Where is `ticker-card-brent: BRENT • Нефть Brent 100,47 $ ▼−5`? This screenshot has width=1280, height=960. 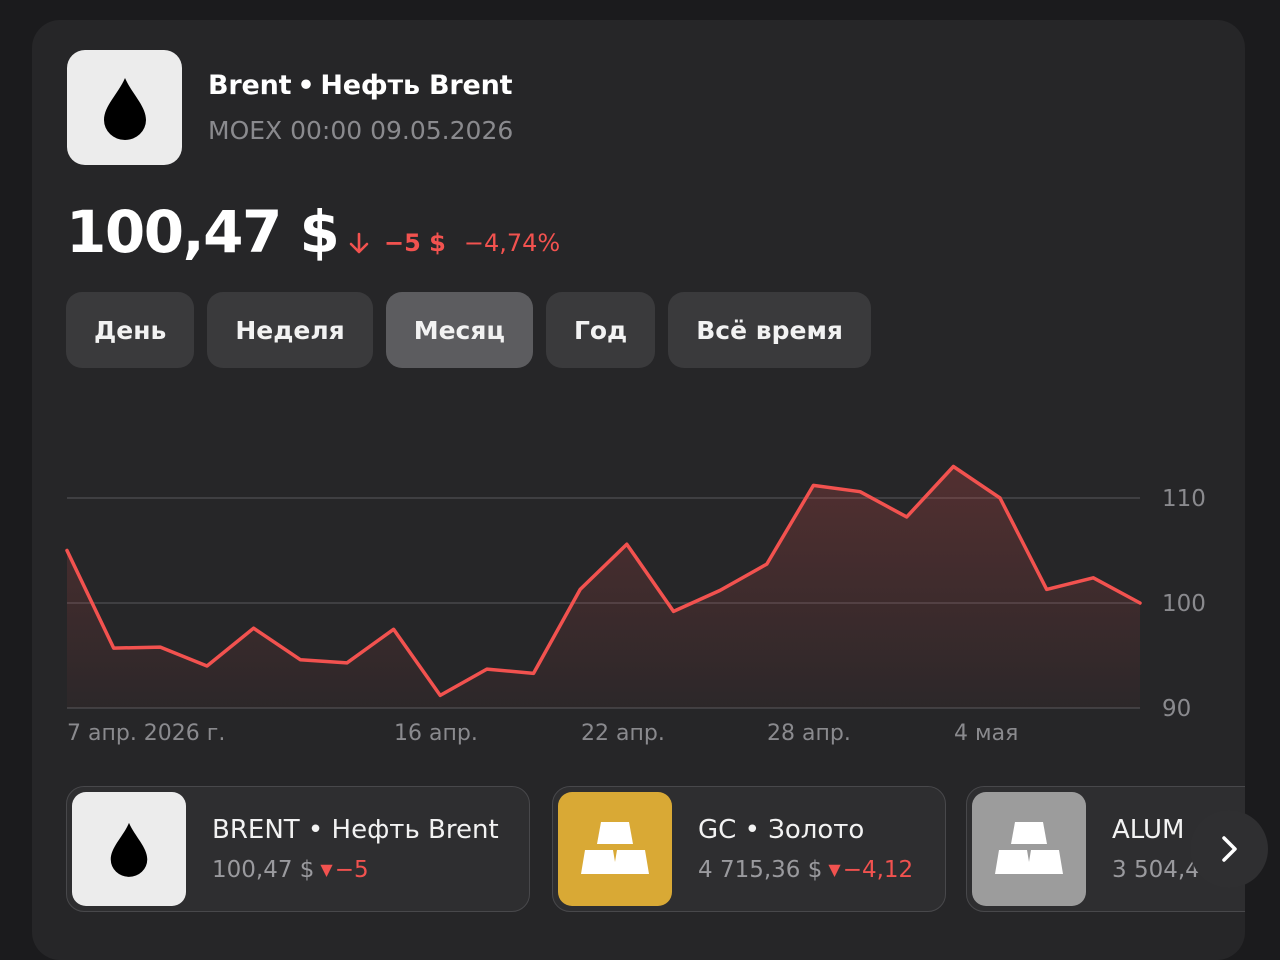
ticker-card-brent: BRENT • Нефть Brent 100,47 $ ▼−5 is located at coordinates (298, 849).